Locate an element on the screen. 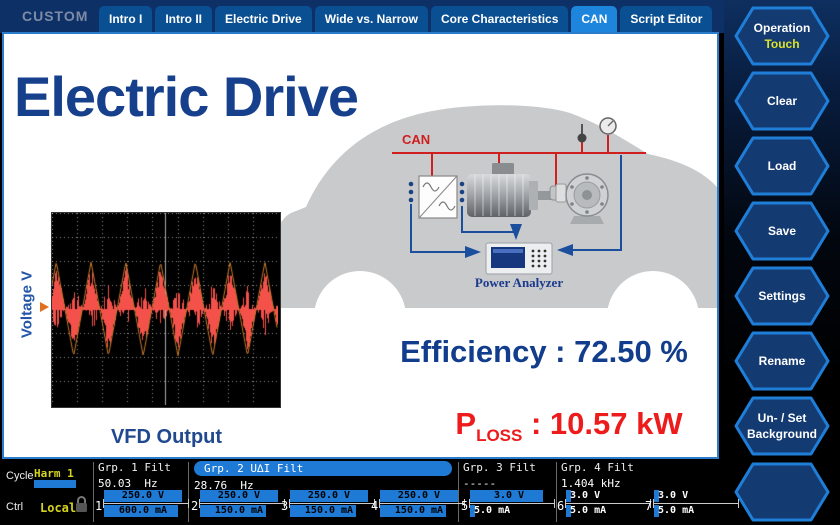  voltage-value: 3.0 V is located at coordinates (509, 495).